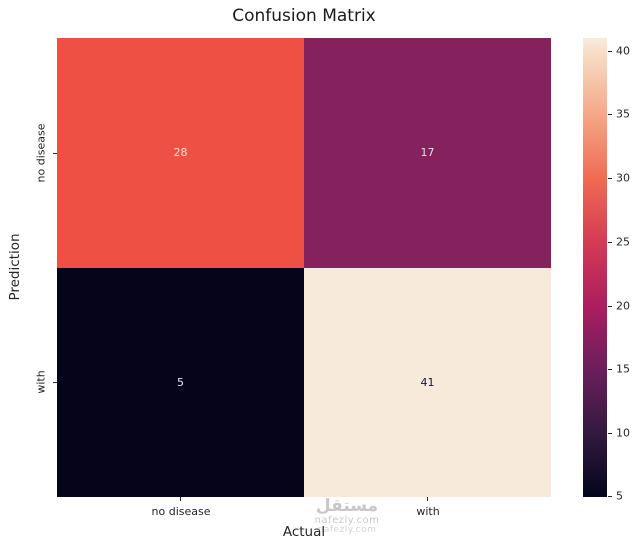 This screenshot has width=644, height=556. I want to click on y-tick-label-with: with, so click(41, 382).